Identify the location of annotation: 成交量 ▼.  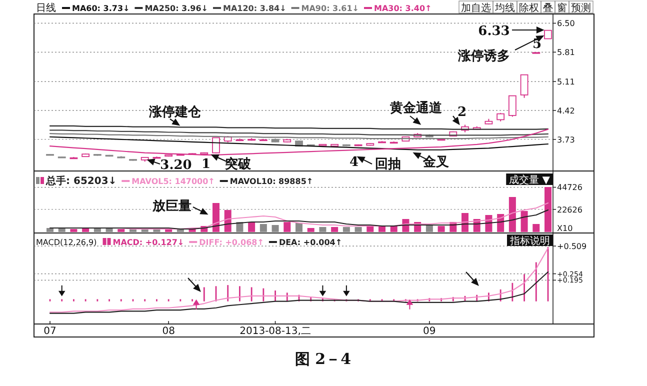
(529, 180).